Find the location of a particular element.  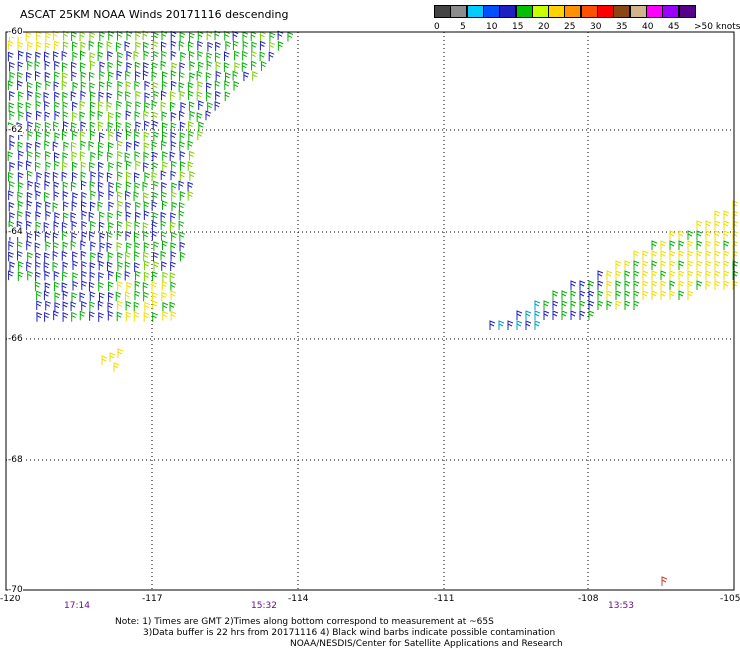

time-label-3: 13:53 is located at coordinates (621, 606).